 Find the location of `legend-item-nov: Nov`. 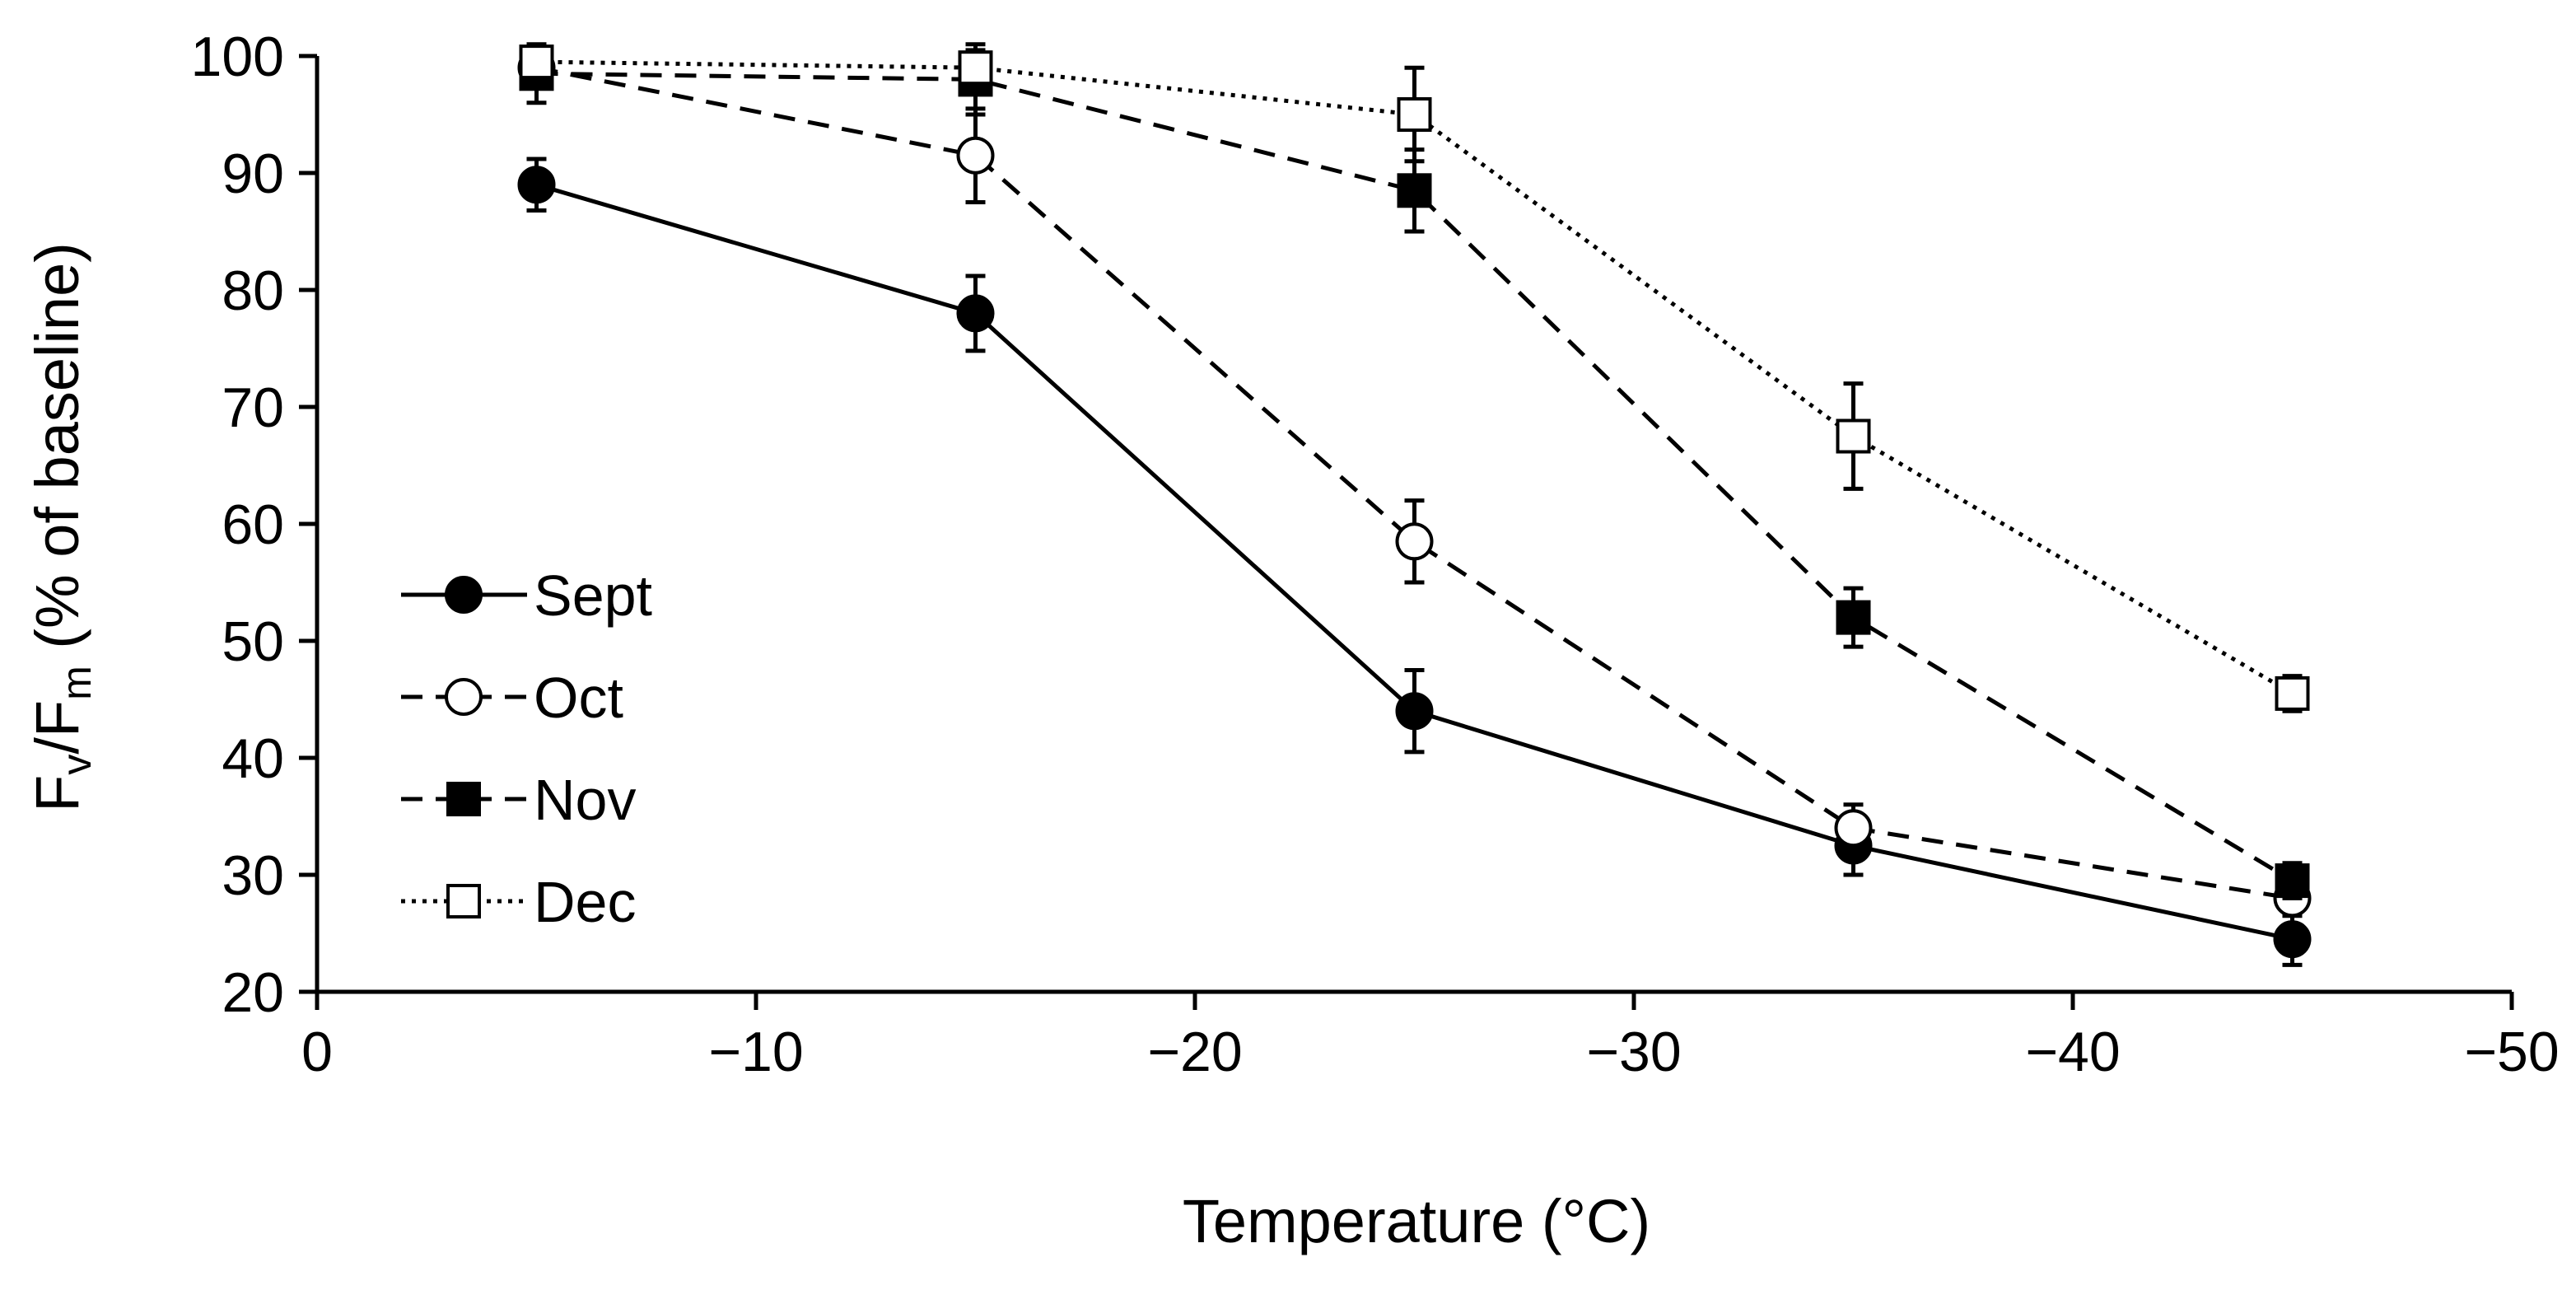

legend-item-nov: Nov is located at coordinates (518, 800).